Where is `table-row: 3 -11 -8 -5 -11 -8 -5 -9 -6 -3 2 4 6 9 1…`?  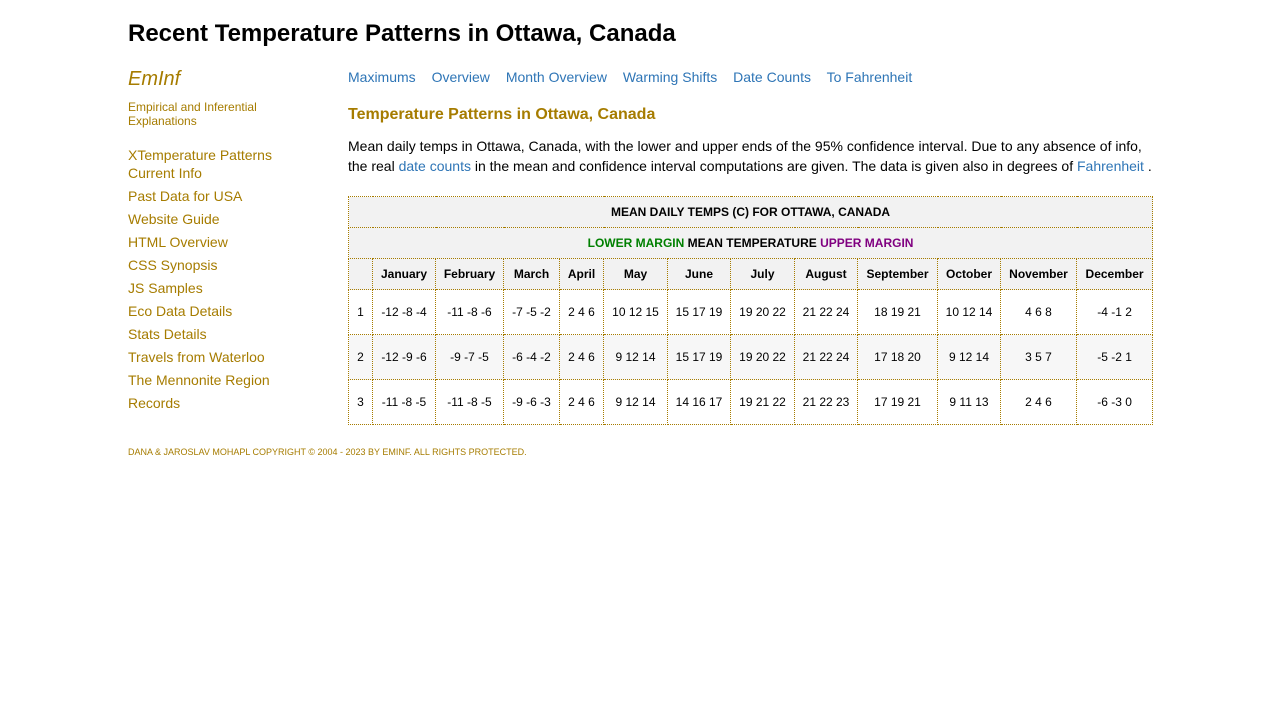
table-row: 3 -11 -8 -5 -11 -8 -5 -9 -6 -3 2 4 6 9 1… is located at coordinates (751, 402).